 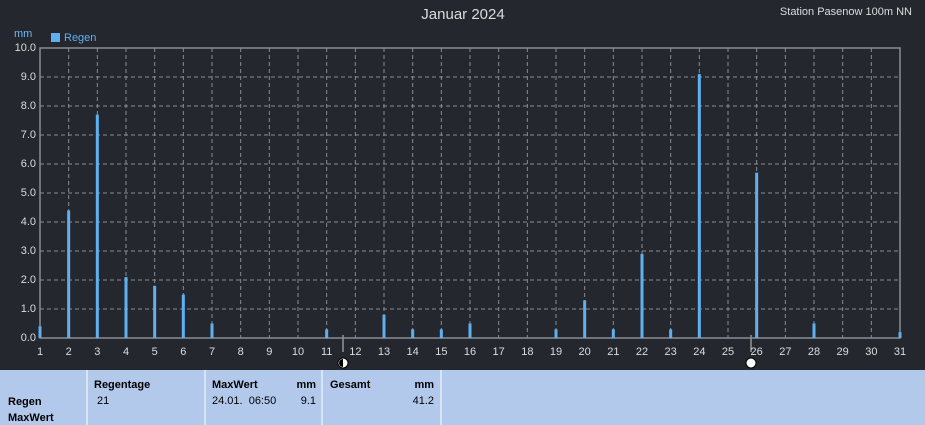 What do you see at coordinates (28, 106) in the screenshot?
I see `y-tick-label: 8.0` at bounding box center [28, 106].